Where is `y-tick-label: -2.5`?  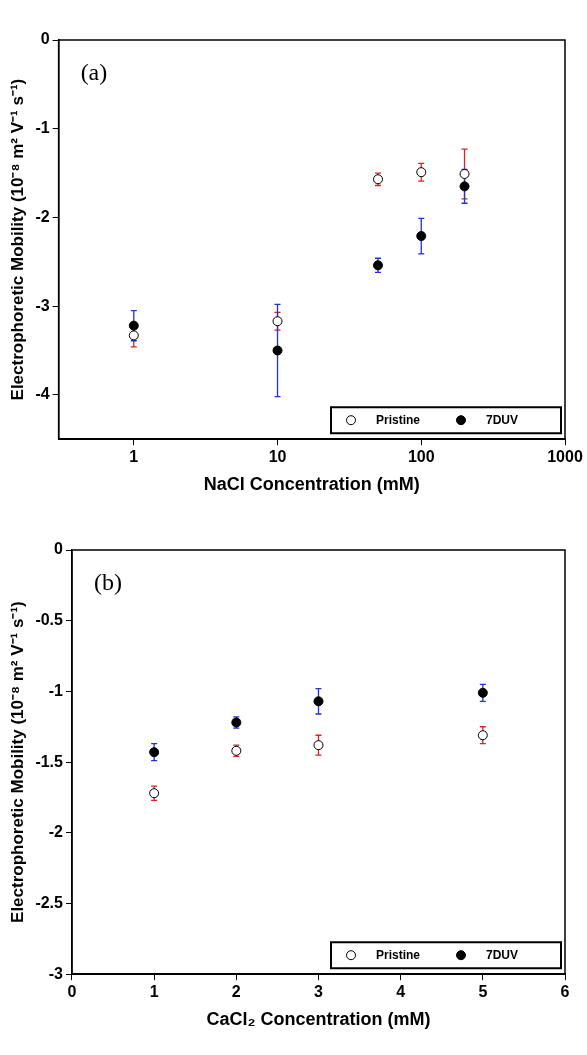
y-tick-label: -2.5 is located at coordinates (49, 902).